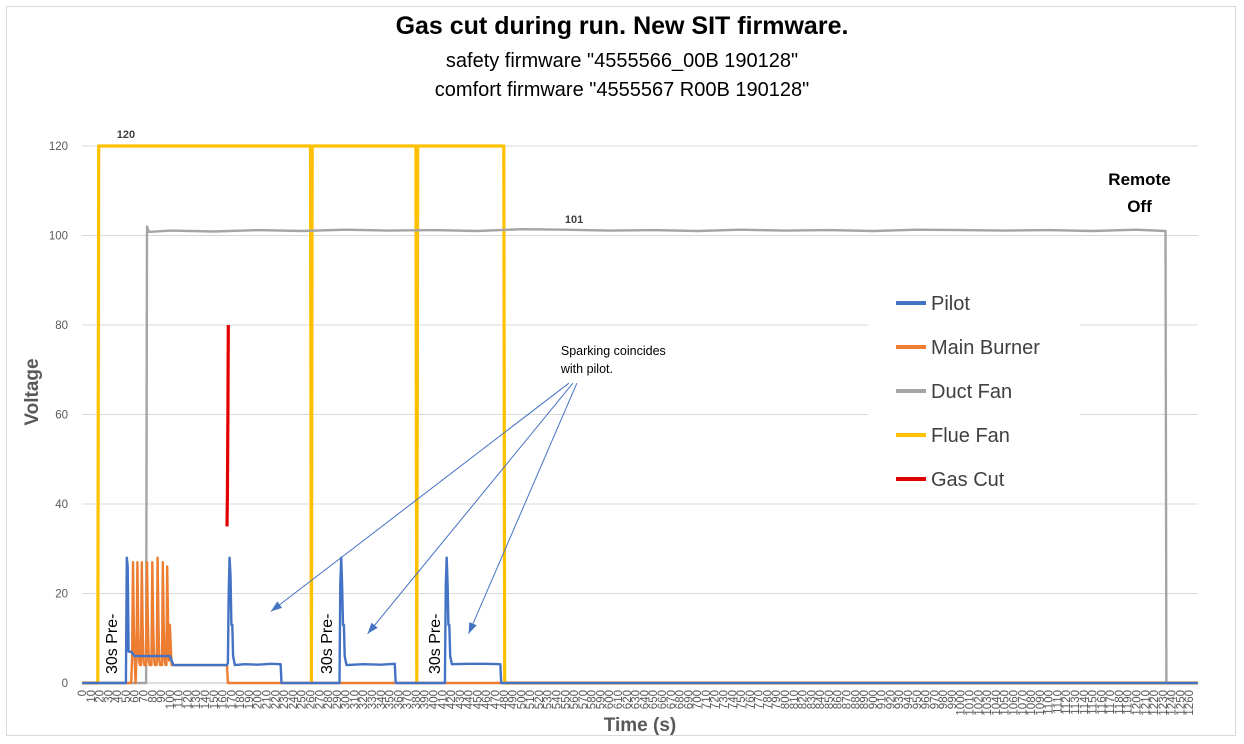 The width and height of the screenshot is (1244, 744). I want to click on x-tick-label: 110, so click(180, 699).